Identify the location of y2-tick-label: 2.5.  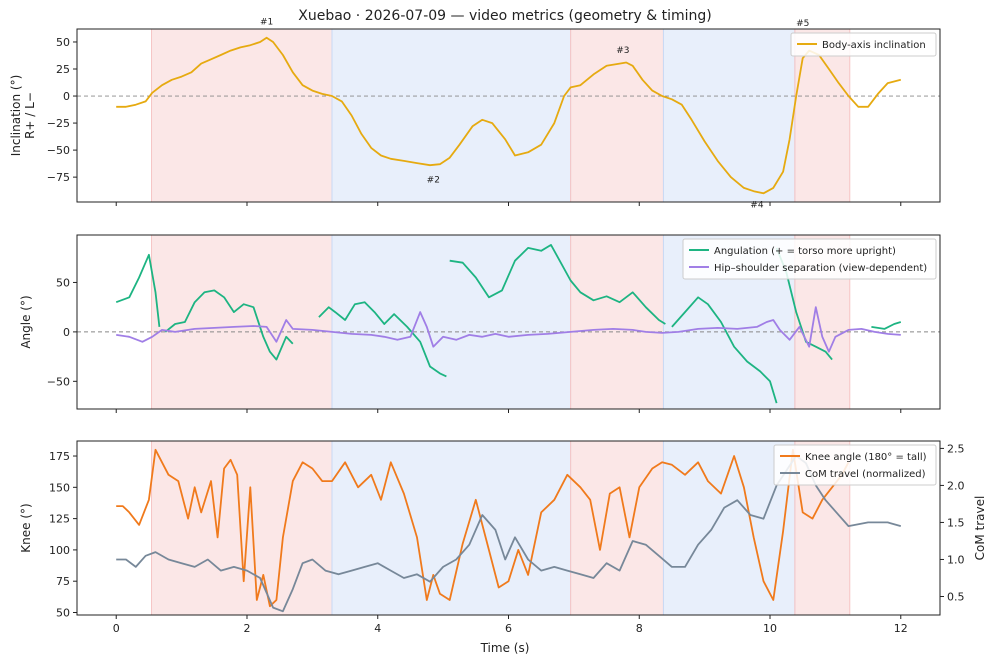
(956, 448).